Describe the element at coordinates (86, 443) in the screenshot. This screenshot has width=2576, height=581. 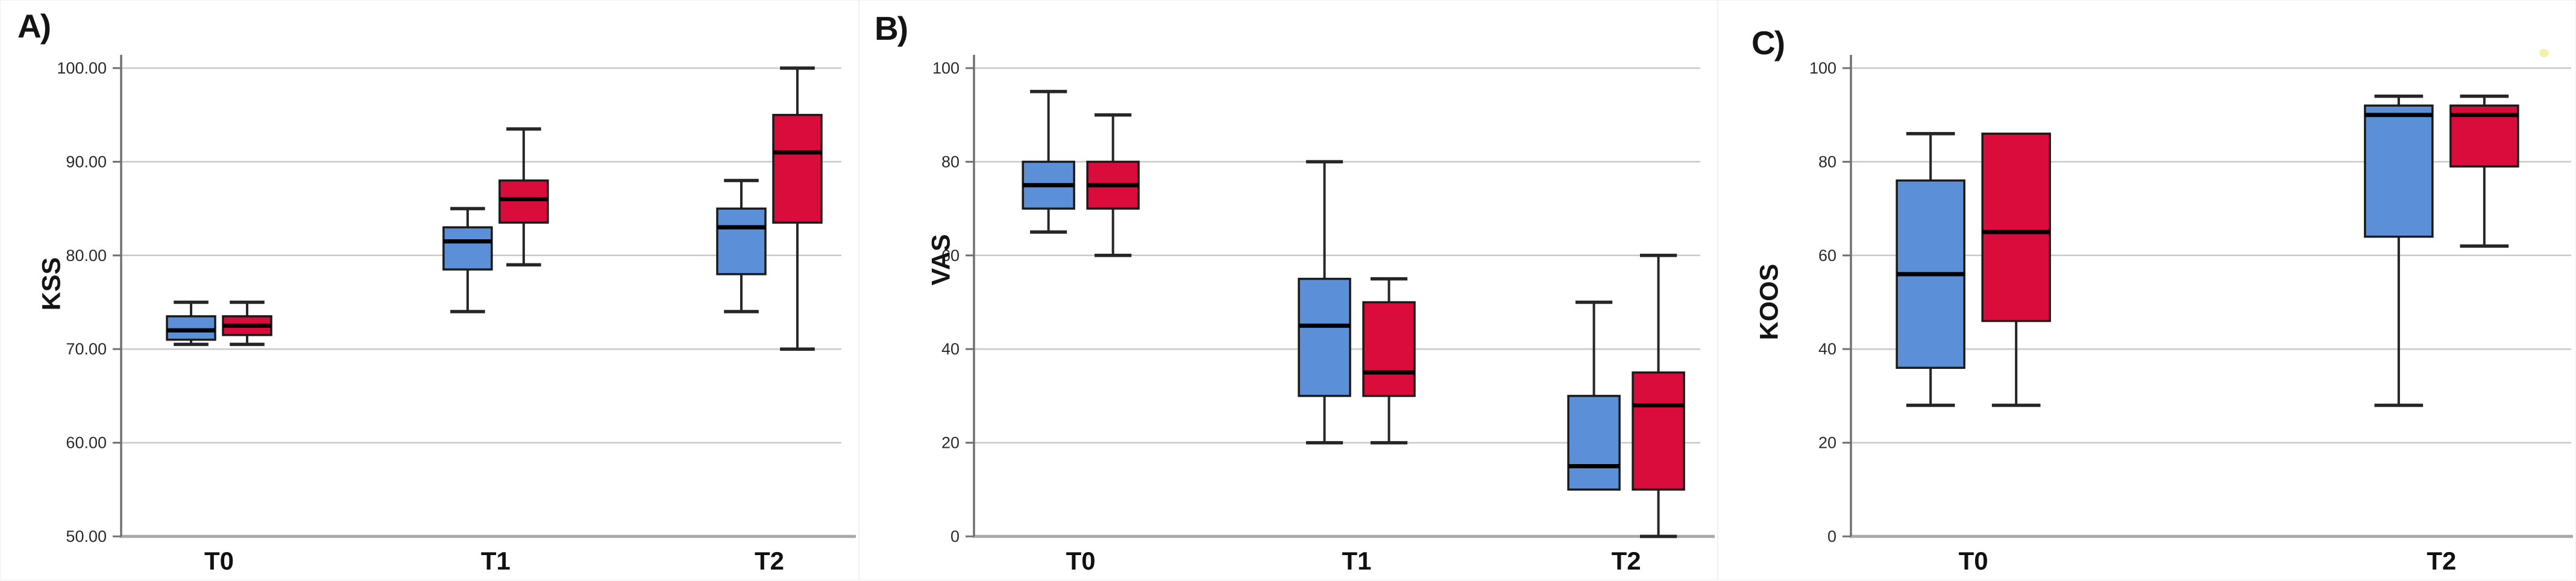
I see `y-tick-label: 60.00` at that location.